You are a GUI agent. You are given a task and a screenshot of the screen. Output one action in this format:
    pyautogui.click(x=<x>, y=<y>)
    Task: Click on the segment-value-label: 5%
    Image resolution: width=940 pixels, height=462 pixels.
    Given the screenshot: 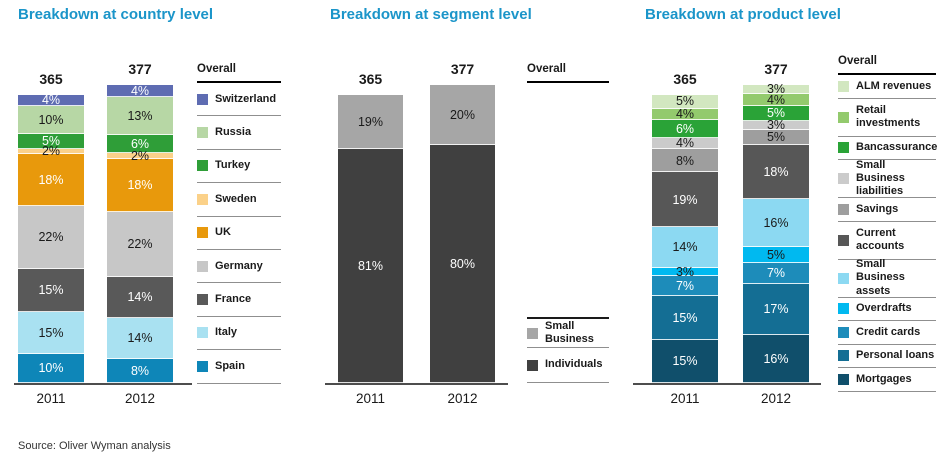 What is the action you would take?
    pyautogui.click(x=776, y=137)
    